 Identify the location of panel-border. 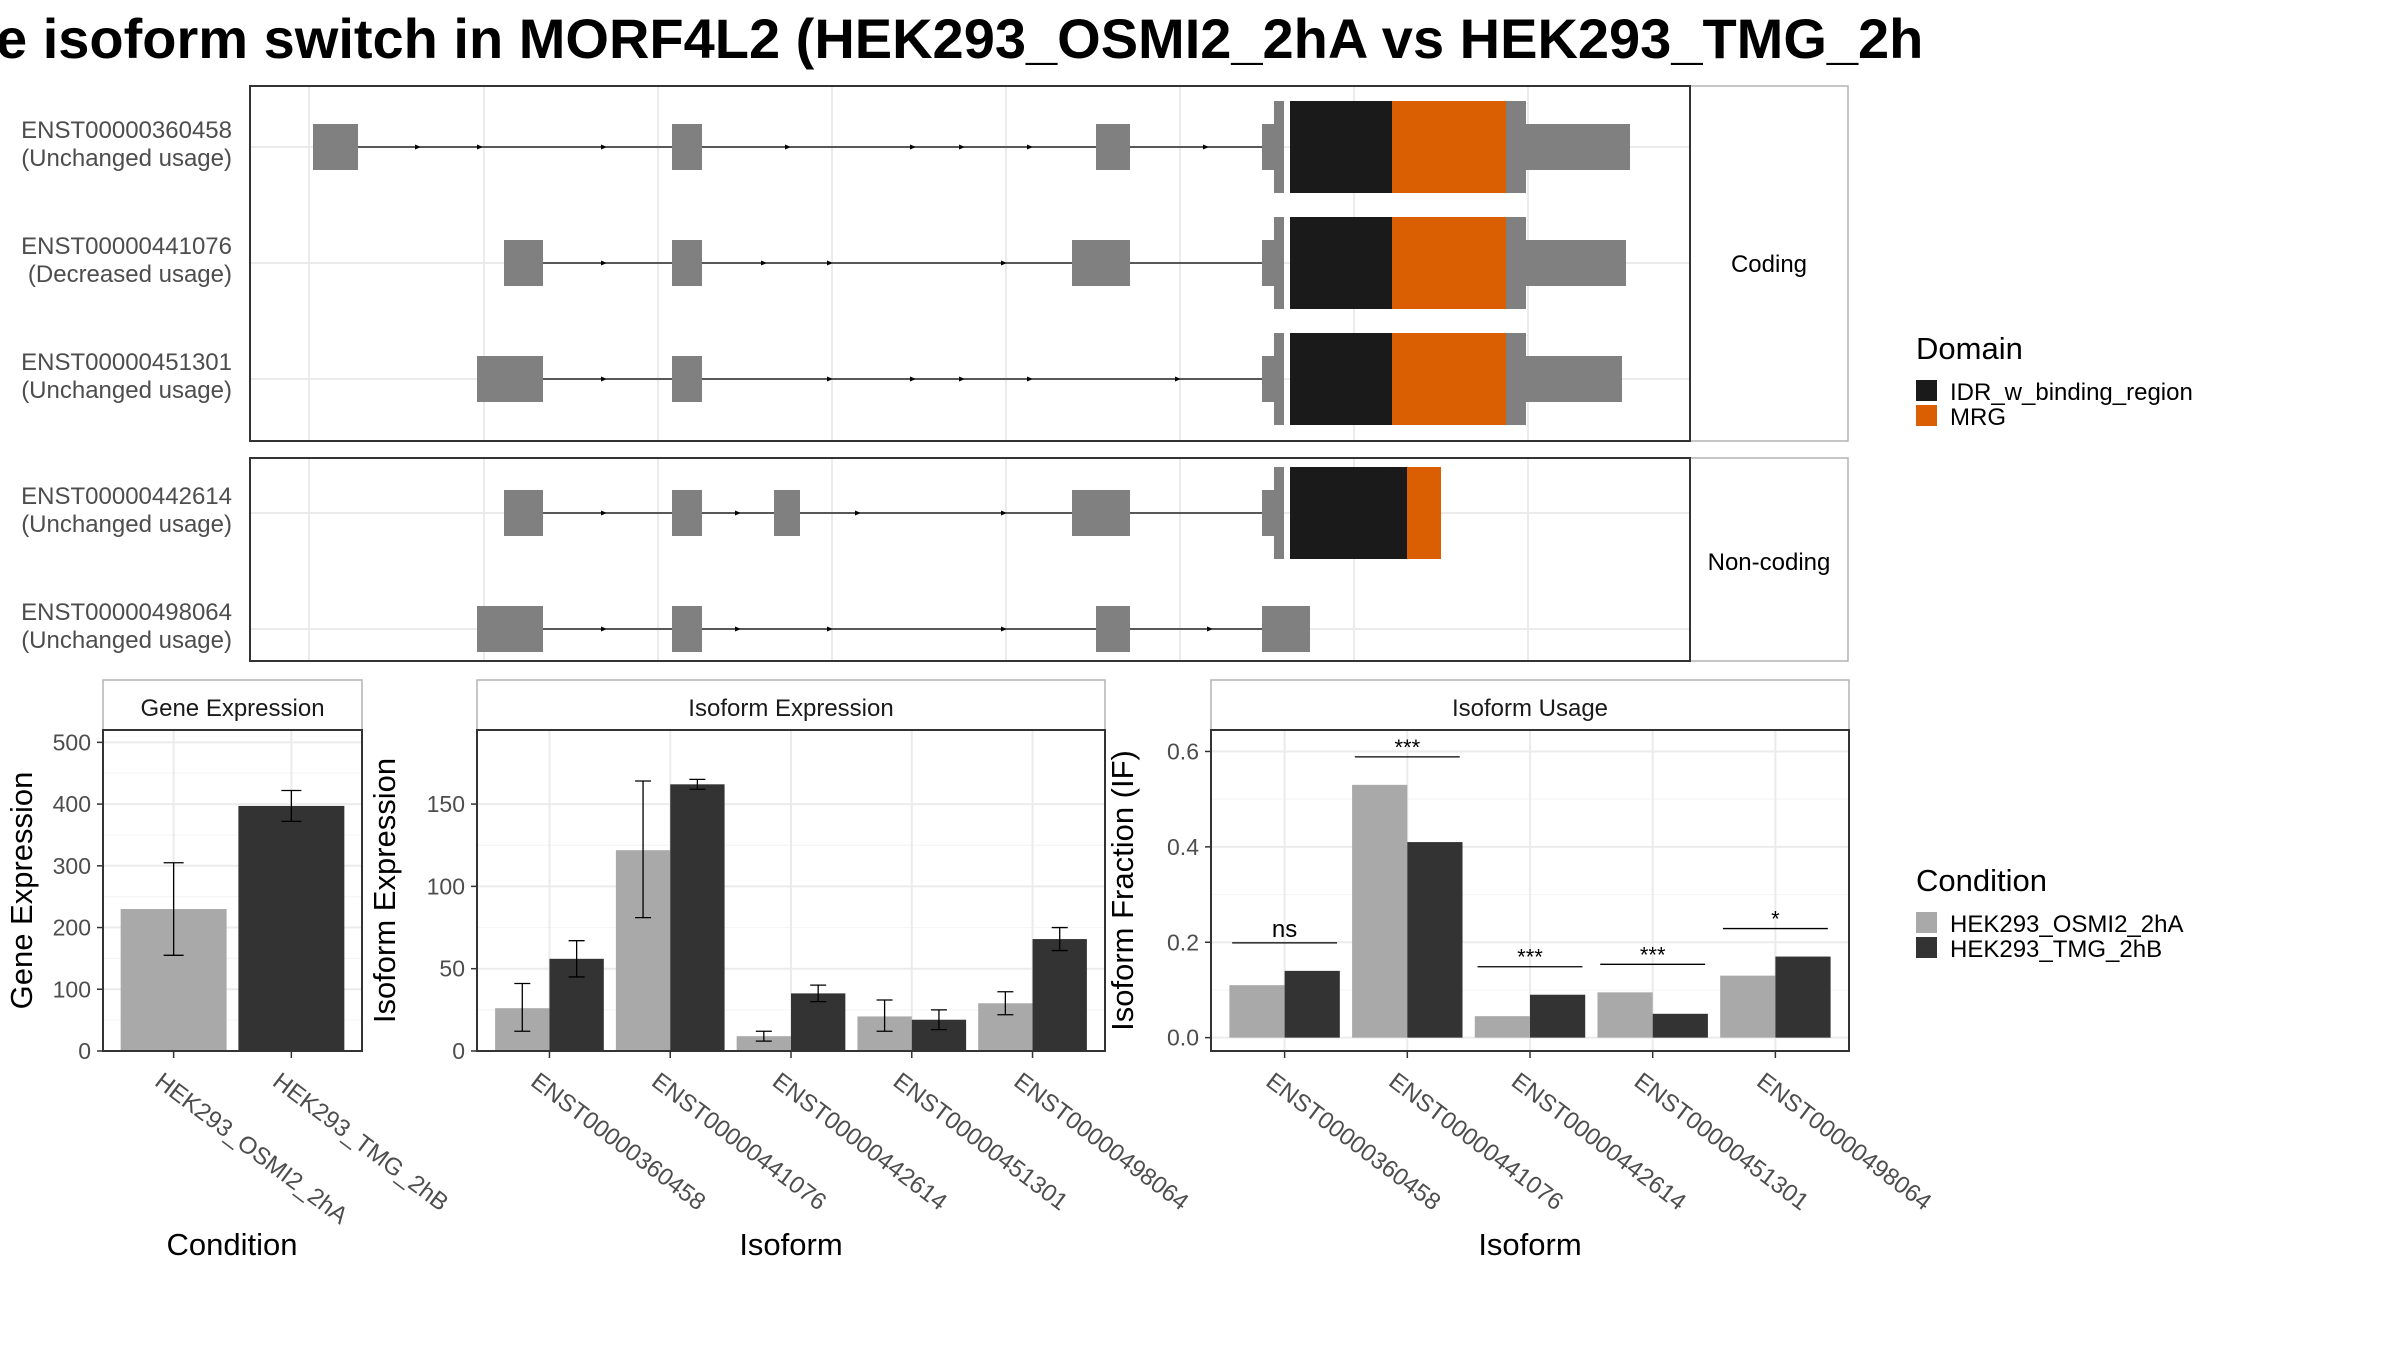
(970, 559).